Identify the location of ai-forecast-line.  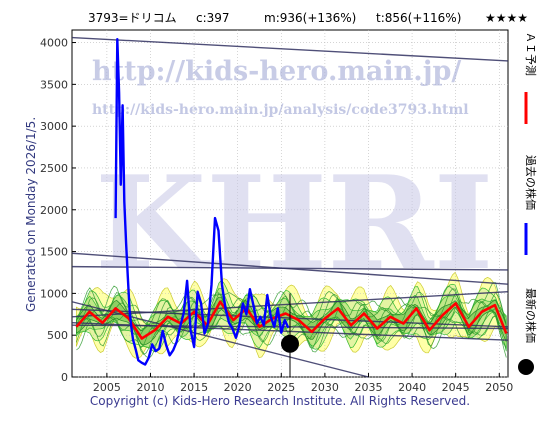
(291, 320).